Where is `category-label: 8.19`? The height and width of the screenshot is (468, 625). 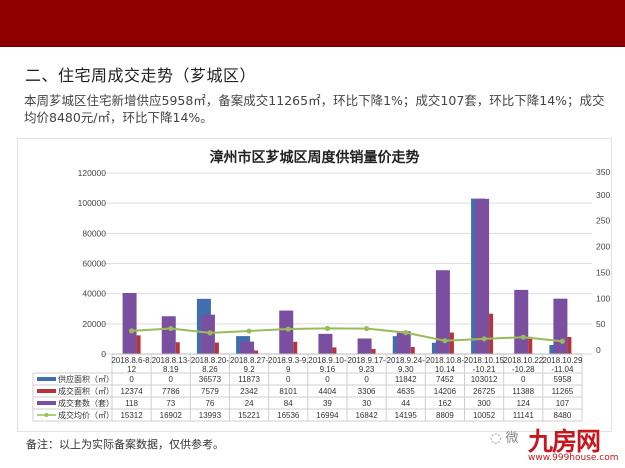
category-label: 8.19 is located at coordinates (171, 369).